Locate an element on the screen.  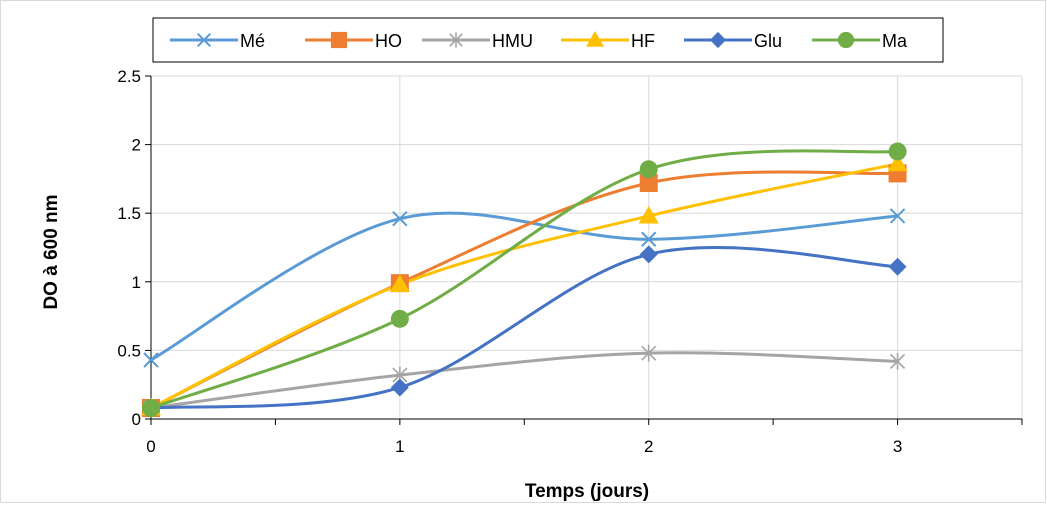
y-tick-label: 2.5 is located at coordinates (129, 76).